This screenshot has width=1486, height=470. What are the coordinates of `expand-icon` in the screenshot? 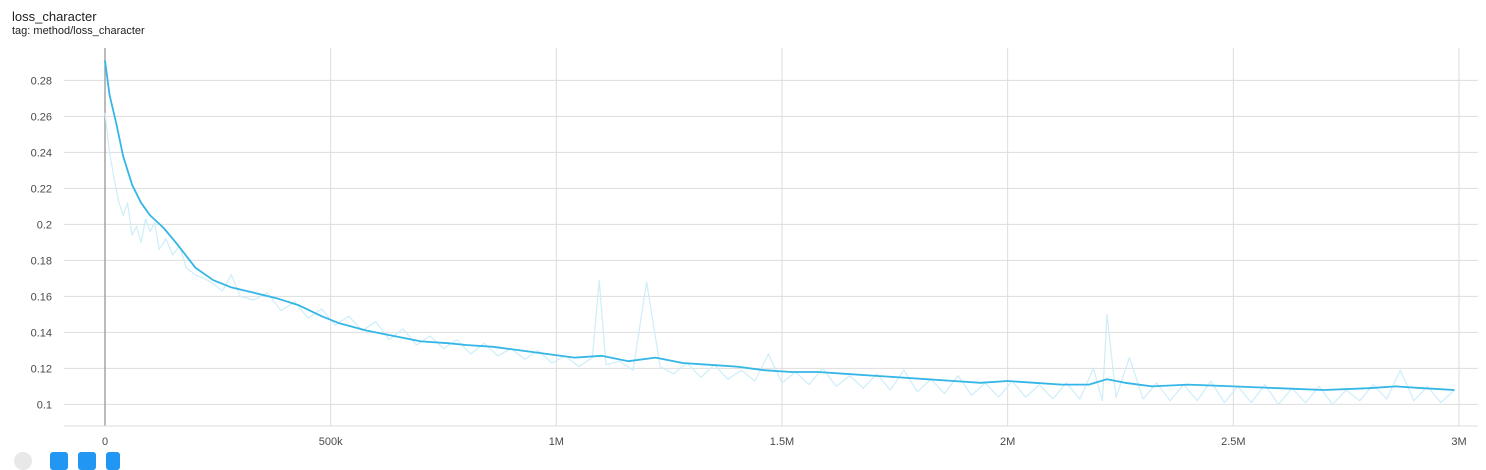 It's located at (23, 461).